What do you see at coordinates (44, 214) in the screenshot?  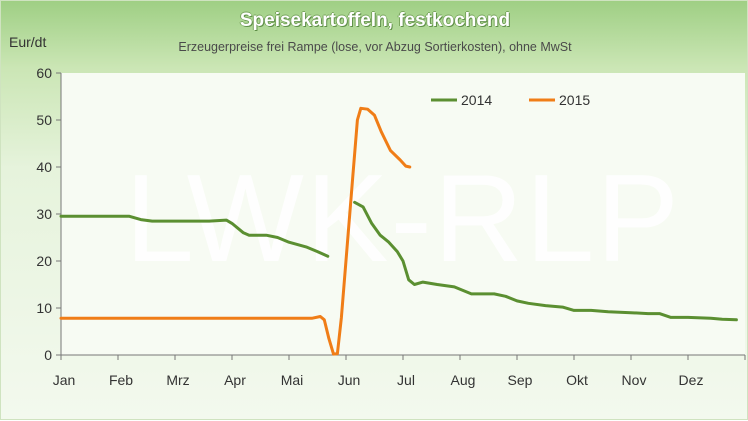 I see `y-tick-label: 30` at bounding box center [44, 214].